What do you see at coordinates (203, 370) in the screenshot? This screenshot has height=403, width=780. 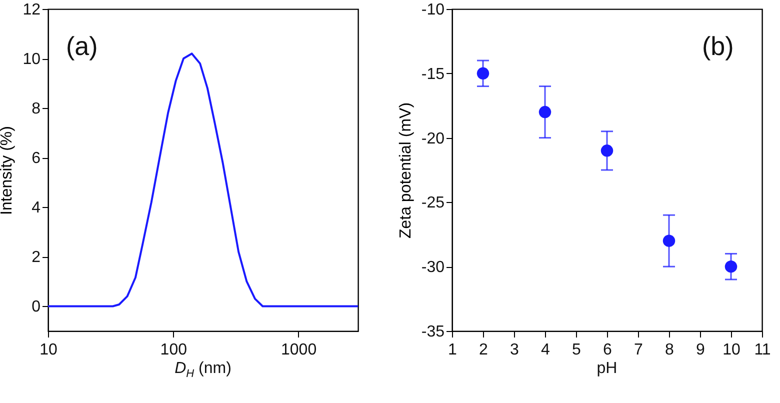 I see `x-axis-title: D$_{H}$ (nm)` at bounding box center [203, 370].